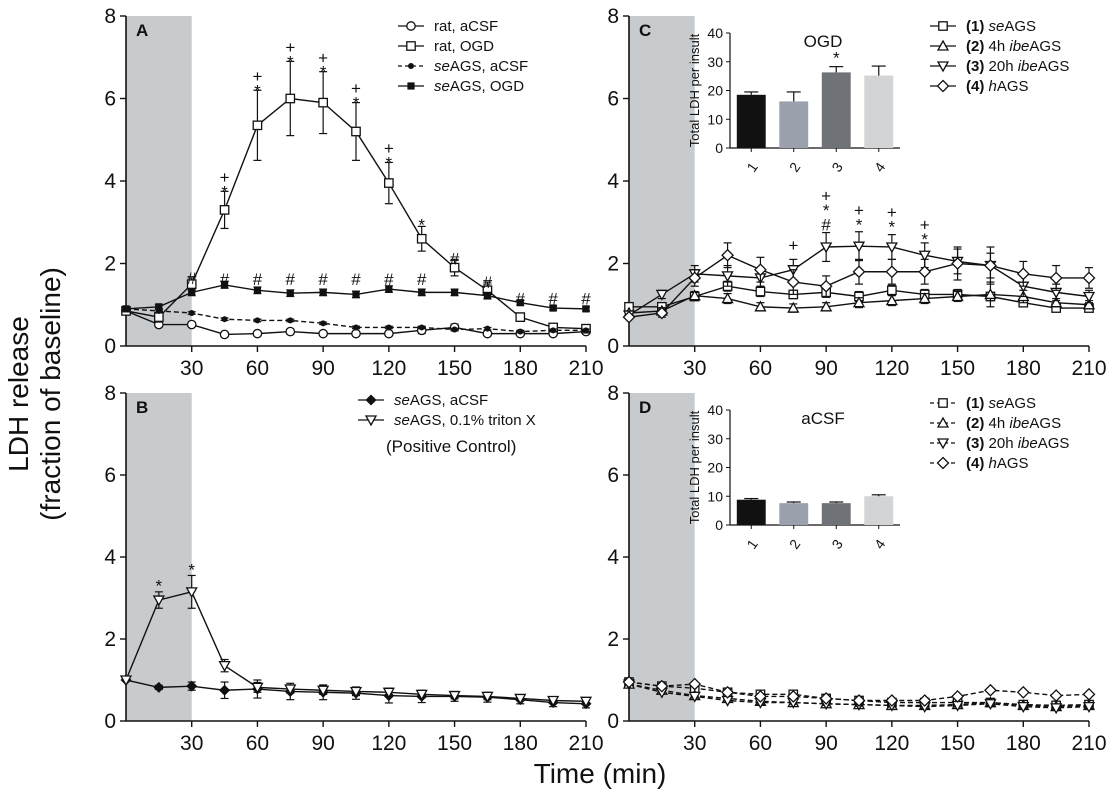 This screenshot has width=1111, height=801. Describe the element at coordinates (979, 463) in the screenshot. I see `legend-entry: (4) hAGS` at that location.